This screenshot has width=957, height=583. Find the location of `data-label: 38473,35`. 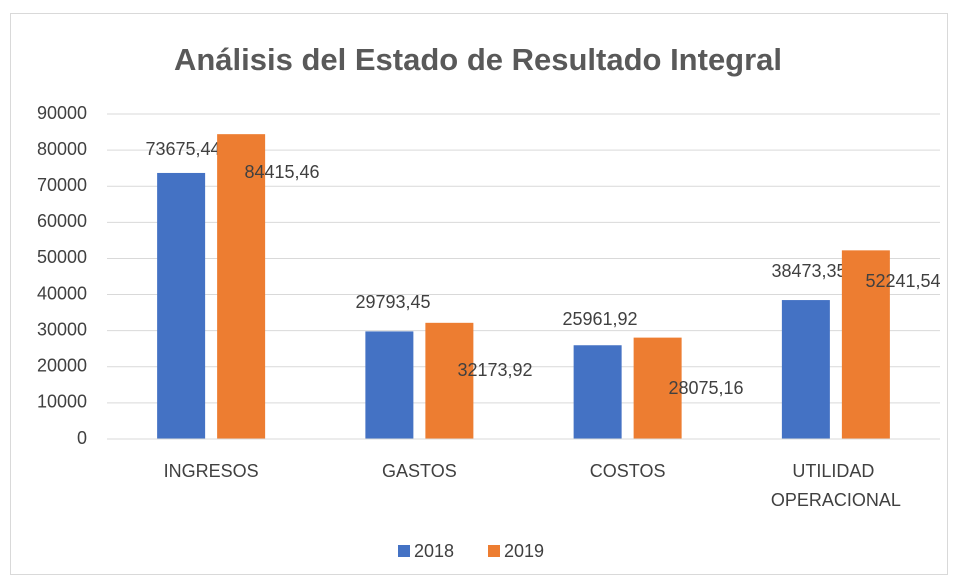

data-label: 38473,35 is located at coordinates (808, 271).